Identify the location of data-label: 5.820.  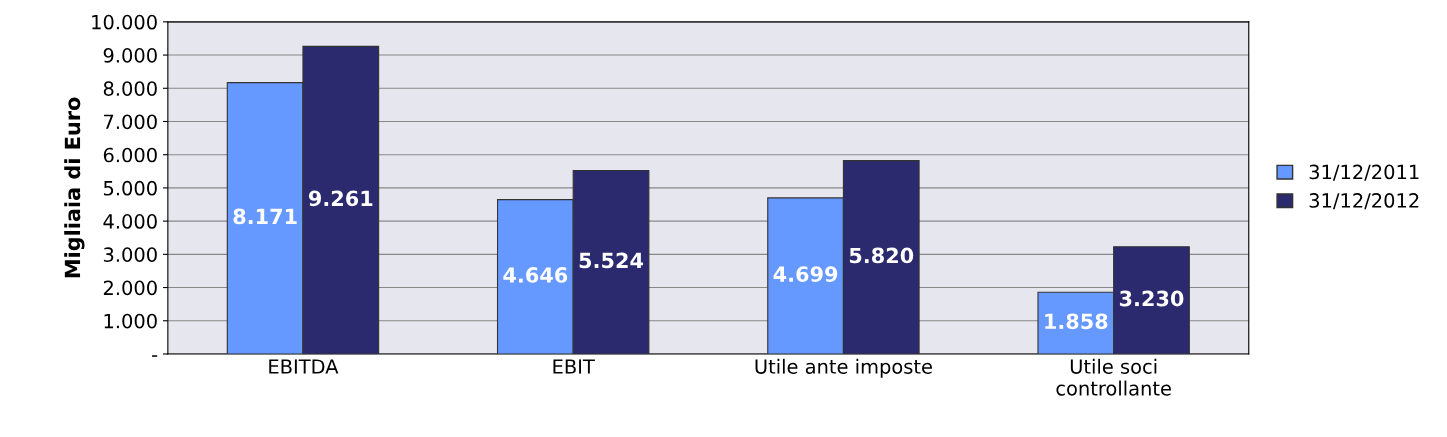
(881, 255).